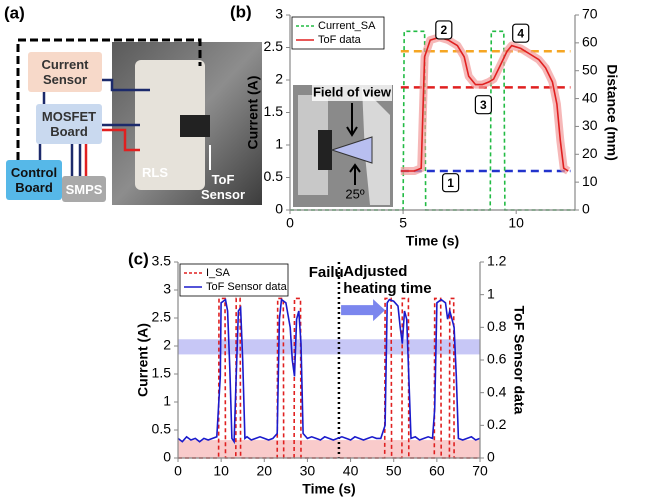 This screenshot has height=504, width=647. Describe the element at coordinates (519, 360) in the screenshot. I see `y2-axis-title: ToF Sensor data` at that location.